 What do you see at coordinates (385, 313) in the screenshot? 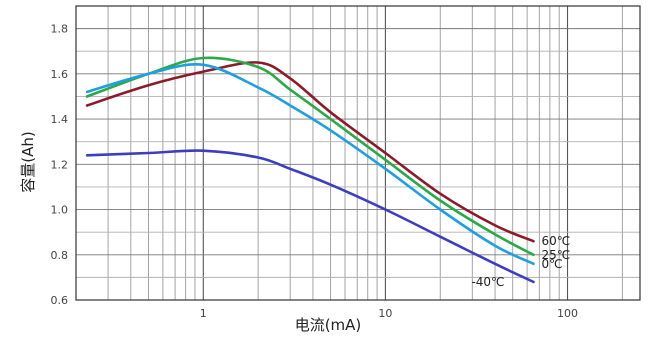
I see `x-tick-label: 10` at bounding box center [385, 313].